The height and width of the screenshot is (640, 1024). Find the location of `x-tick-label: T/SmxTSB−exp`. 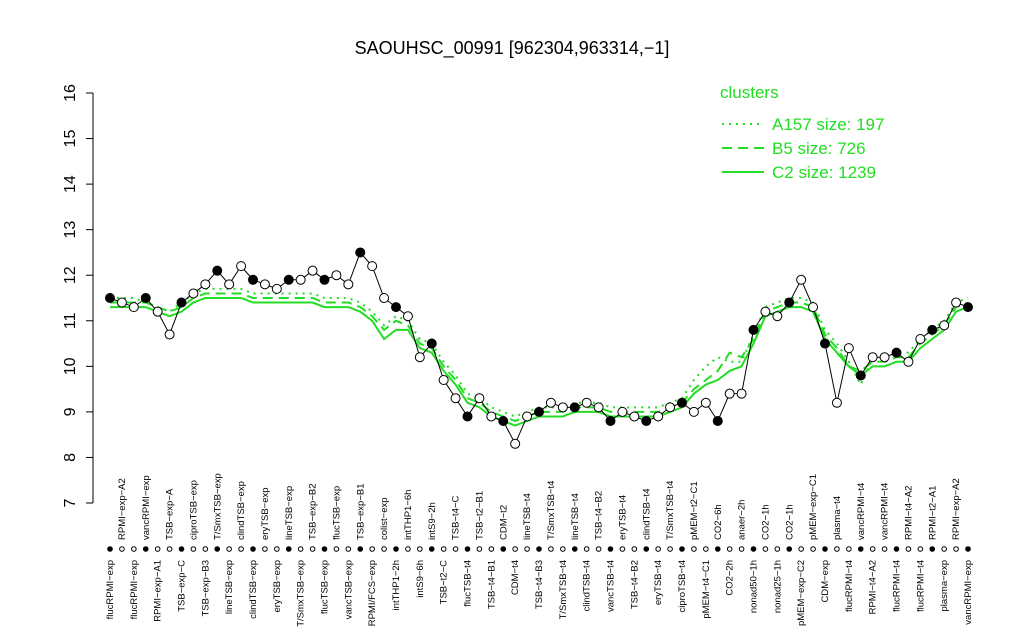

x-tick-label: T/SmxTSB−exp is located at coordinates (301, 593).